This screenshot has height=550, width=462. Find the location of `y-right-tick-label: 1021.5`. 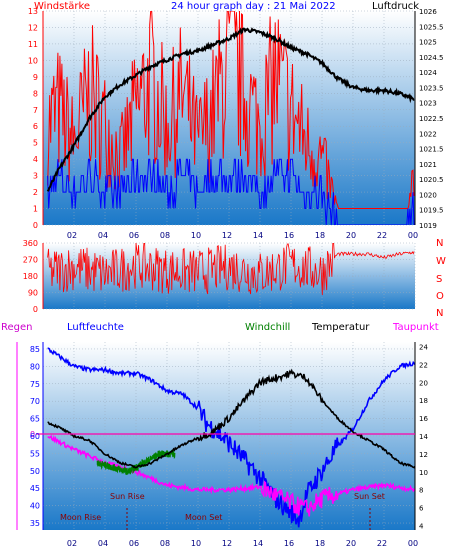

y-right-tick-label: 1021.5 is located at coordinates (431, 150).